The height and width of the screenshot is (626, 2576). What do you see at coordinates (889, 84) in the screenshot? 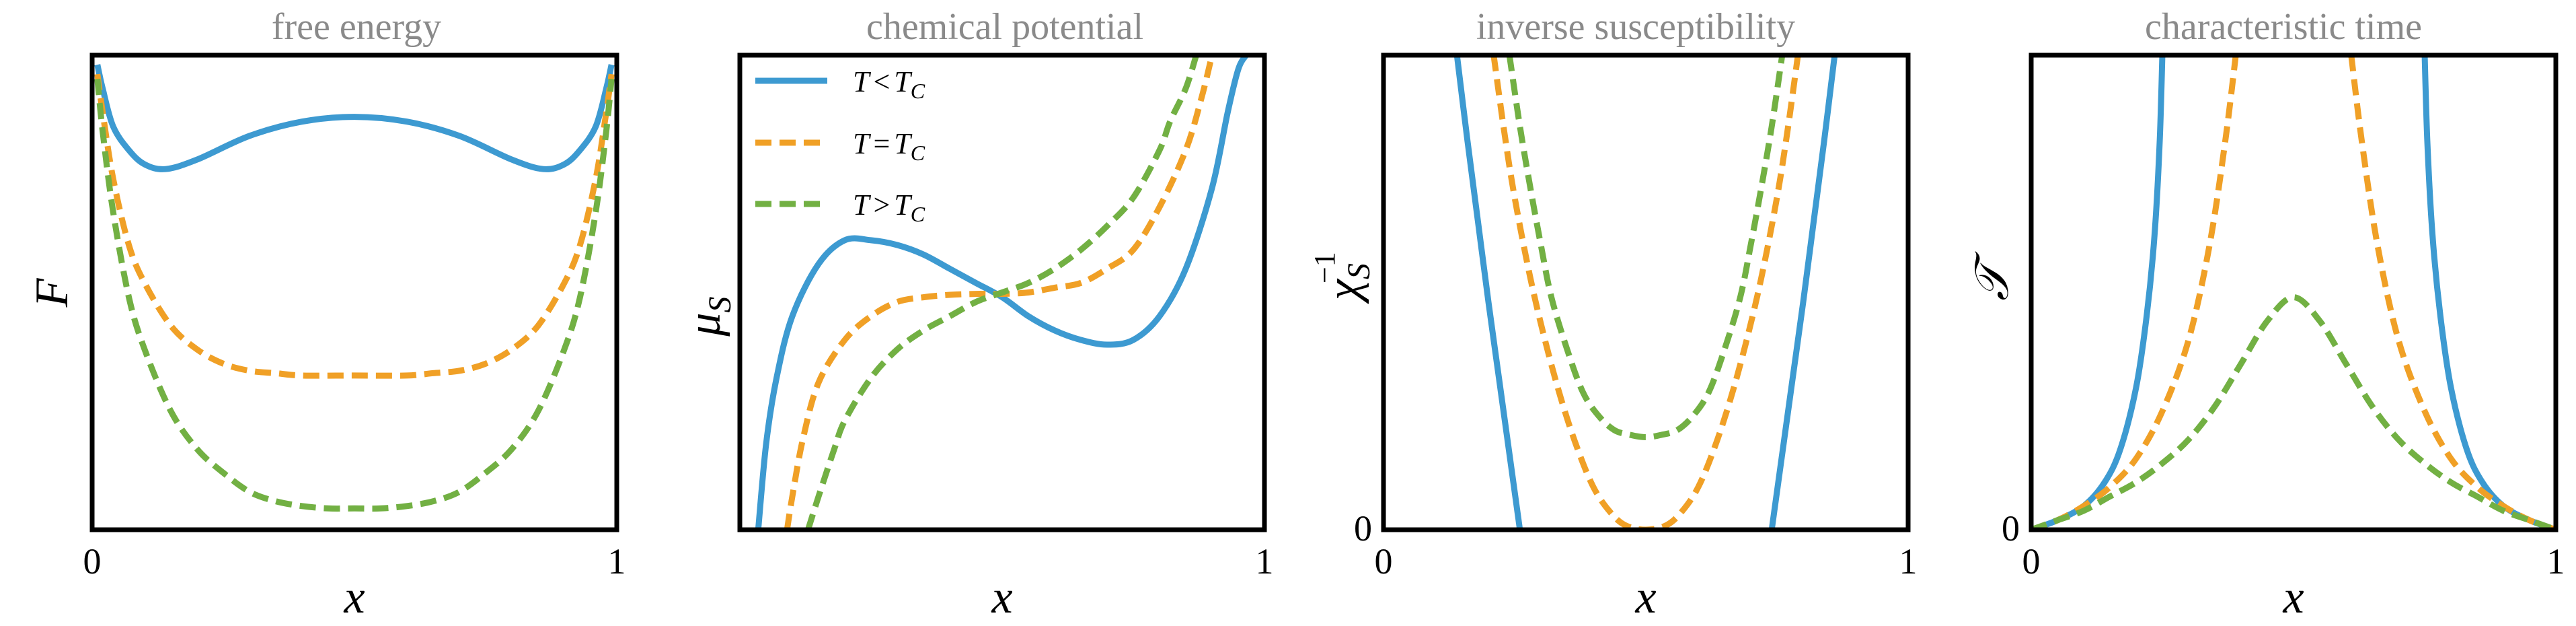
I see `legend-label-below: T < TC` at bounding box center [889, 84].